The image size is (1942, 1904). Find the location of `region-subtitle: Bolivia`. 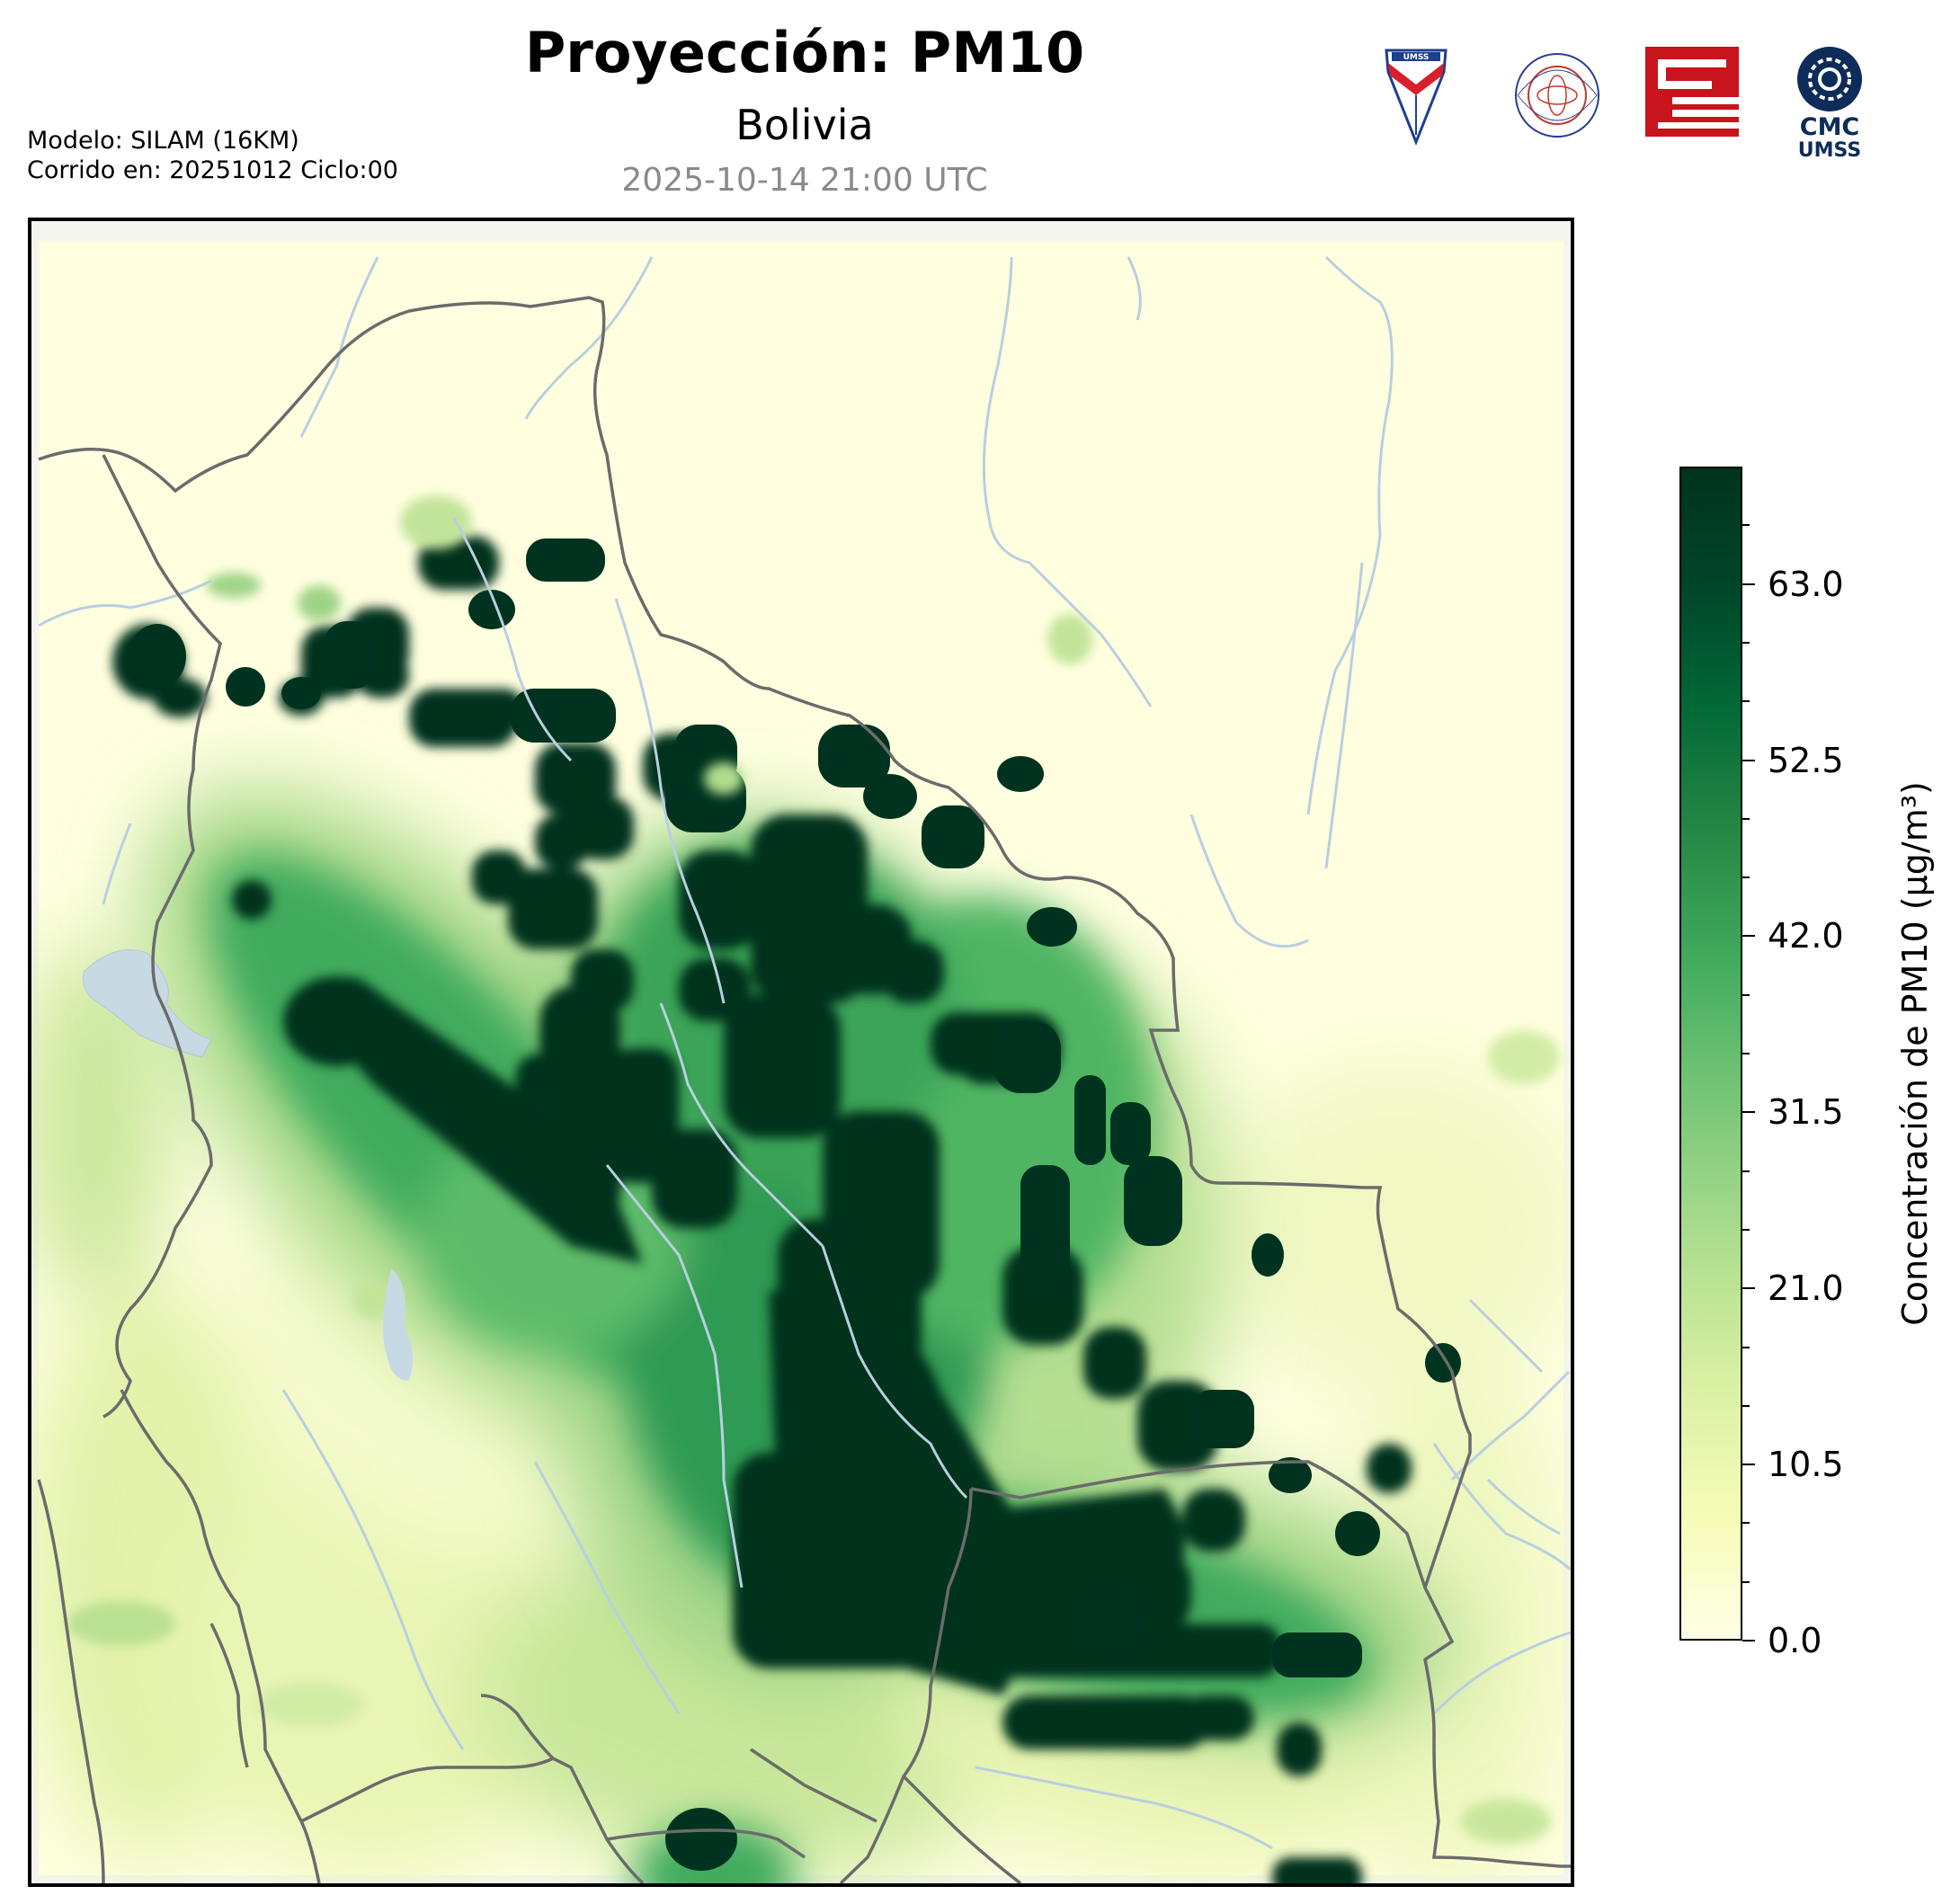

region-subtitle: Bolivia is located at coordinates (804, 125).